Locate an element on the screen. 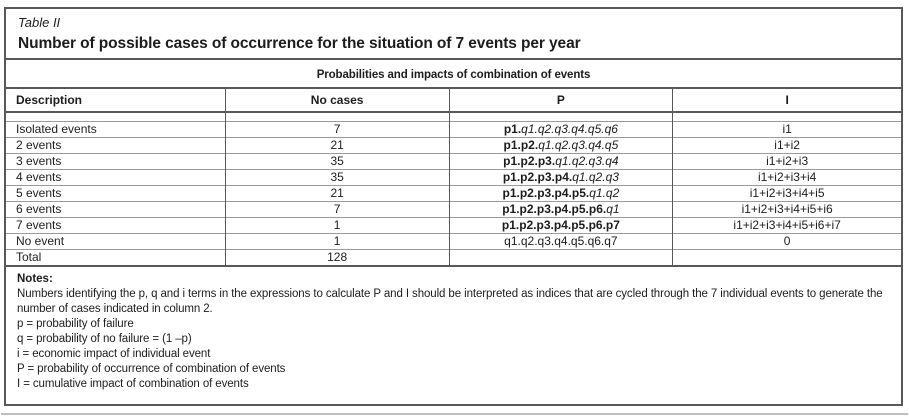  note-line: i = economic impact of individual event is located at coordinates (114, 354).